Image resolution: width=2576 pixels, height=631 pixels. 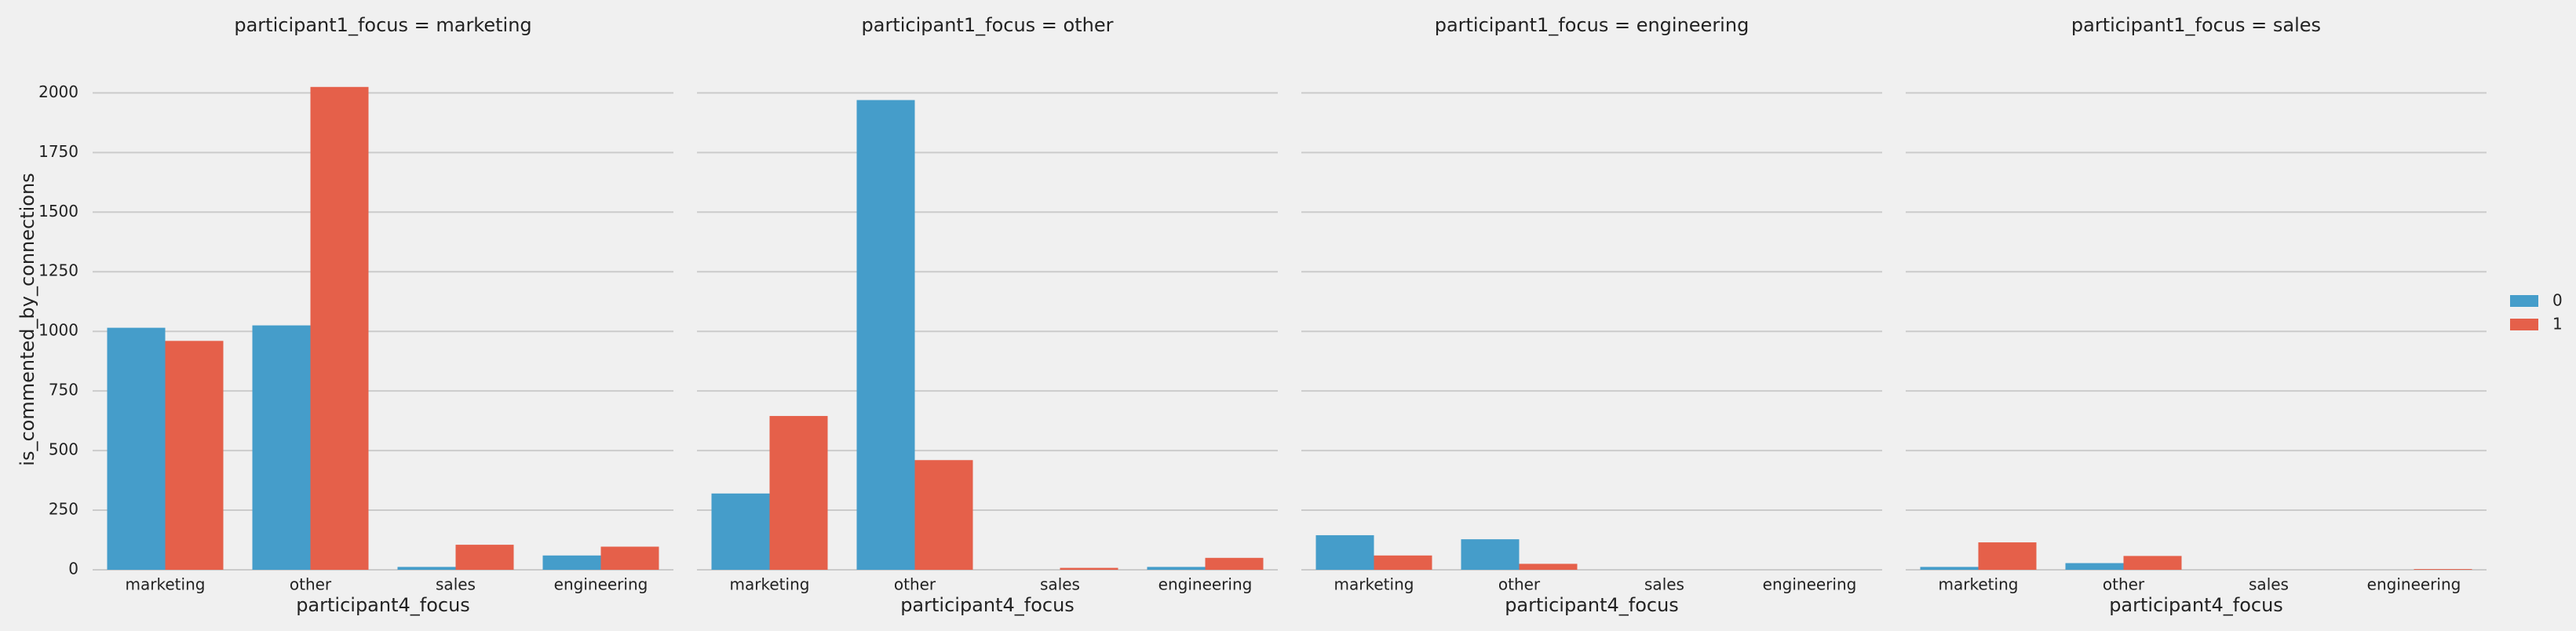 I want to click on legend: 01, so click(x=2536, y=312).